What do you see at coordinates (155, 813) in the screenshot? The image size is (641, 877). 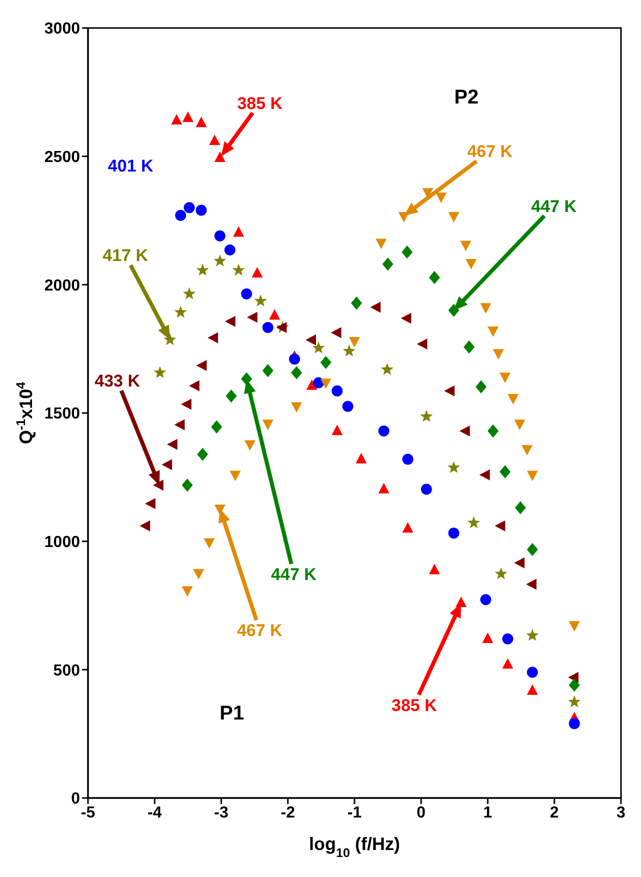 I see `x-tick-label: -4` at bounding box center [155, 813].